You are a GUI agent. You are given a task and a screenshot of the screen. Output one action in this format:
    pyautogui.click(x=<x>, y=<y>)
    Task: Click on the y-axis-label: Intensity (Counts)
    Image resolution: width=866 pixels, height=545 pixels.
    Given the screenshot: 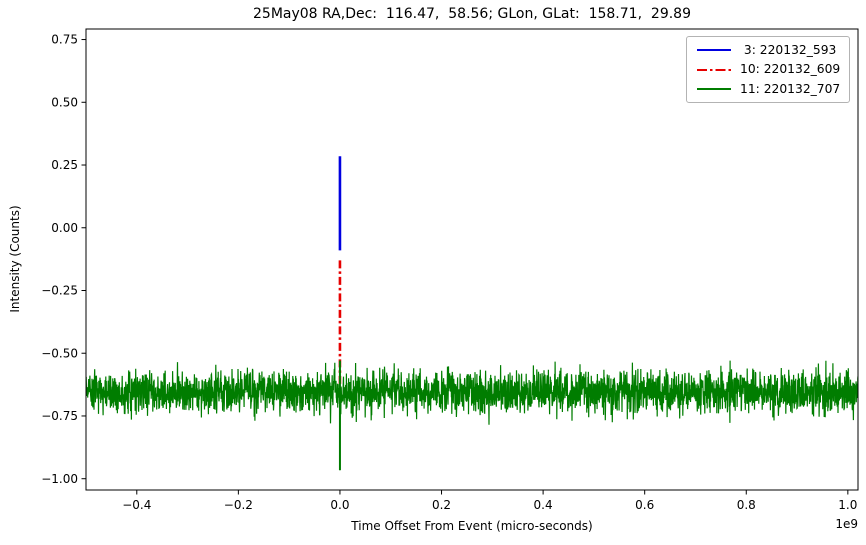 What is the action you would take?
    pyautogui.click(x=15, y=259)
    